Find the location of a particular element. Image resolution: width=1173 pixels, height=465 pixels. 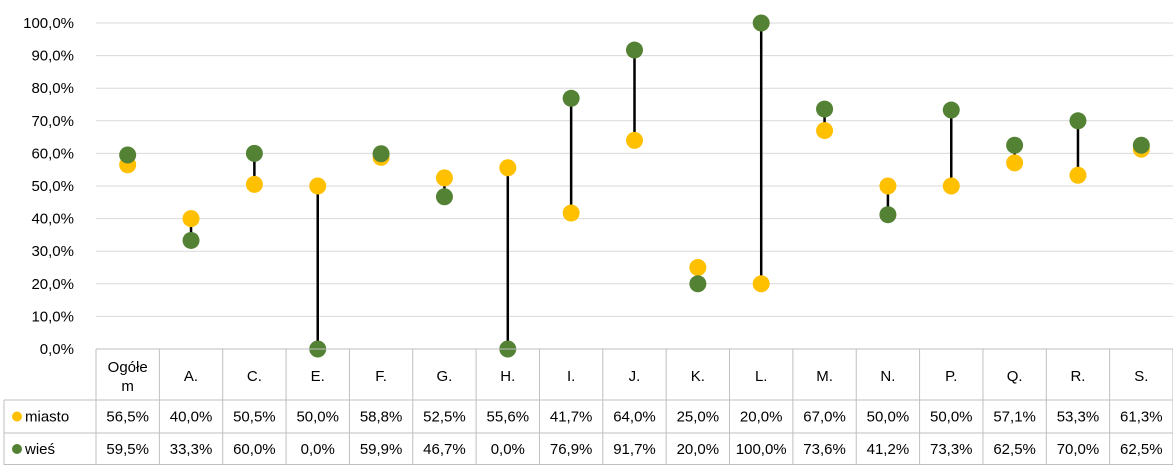

data-label-miasto: 58,8% is located at coordinates (381, 417).